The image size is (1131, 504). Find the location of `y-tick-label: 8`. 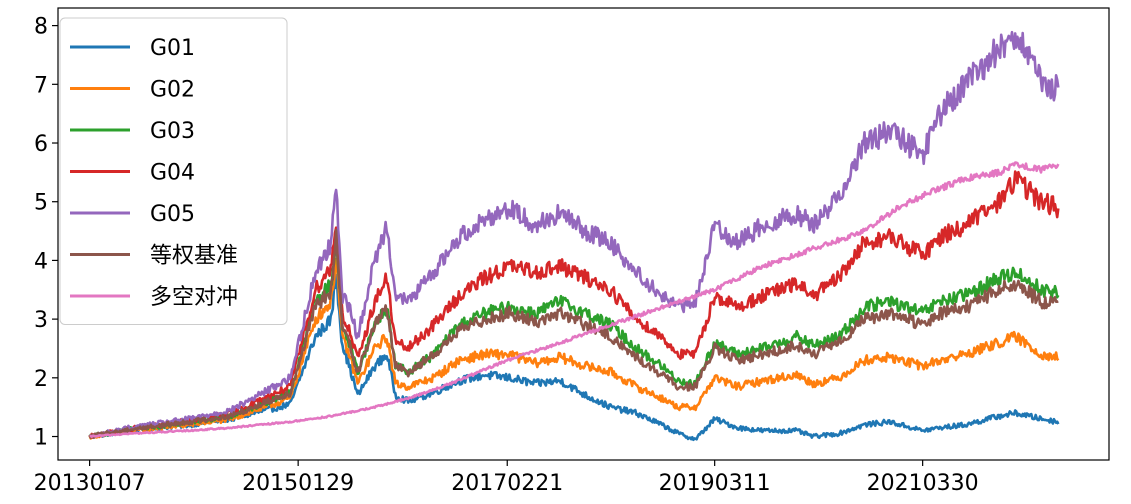

y-tick-label: 8 is located at coordinates (41, 27).